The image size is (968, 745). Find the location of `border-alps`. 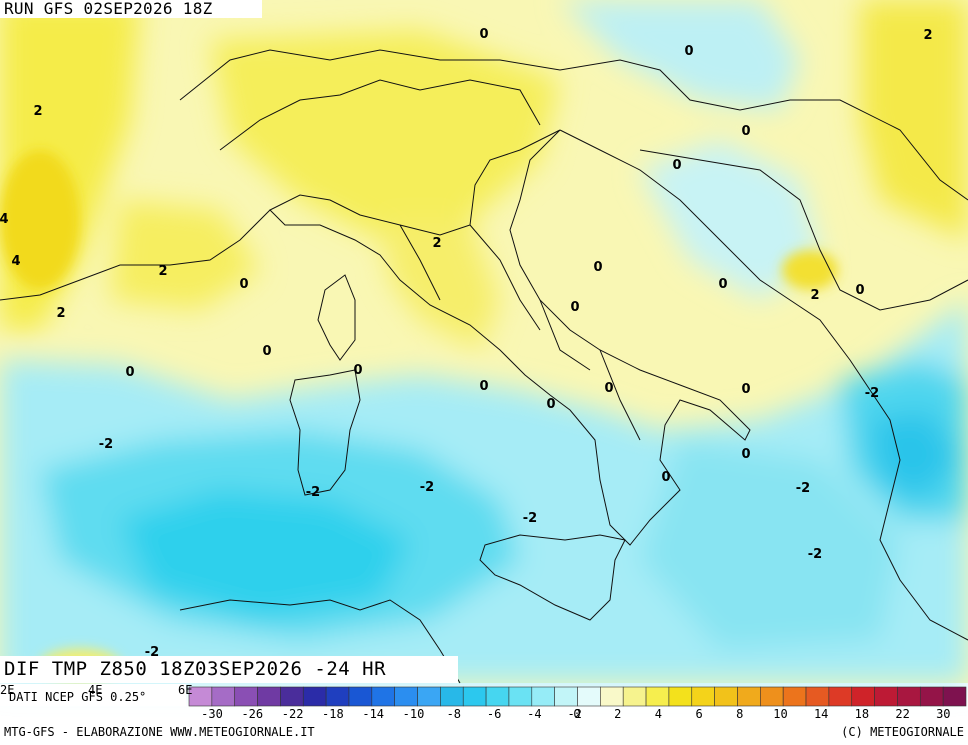

border-alps is located at coordinates (380, 115).